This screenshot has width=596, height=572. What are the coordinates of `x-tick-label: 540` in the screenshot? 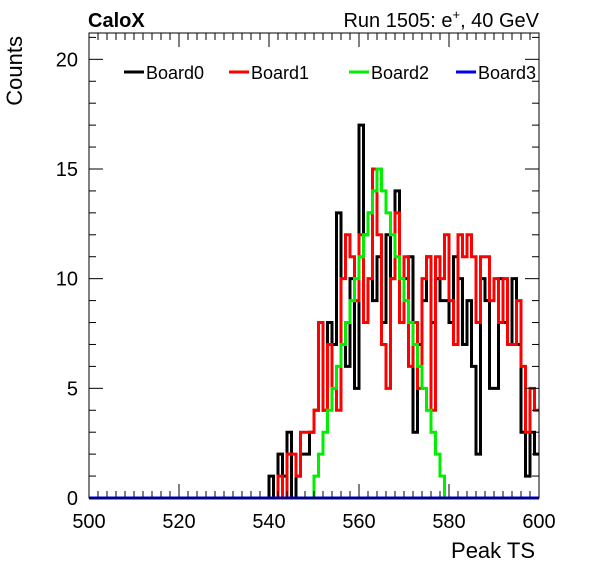 It's located at (268, 522).